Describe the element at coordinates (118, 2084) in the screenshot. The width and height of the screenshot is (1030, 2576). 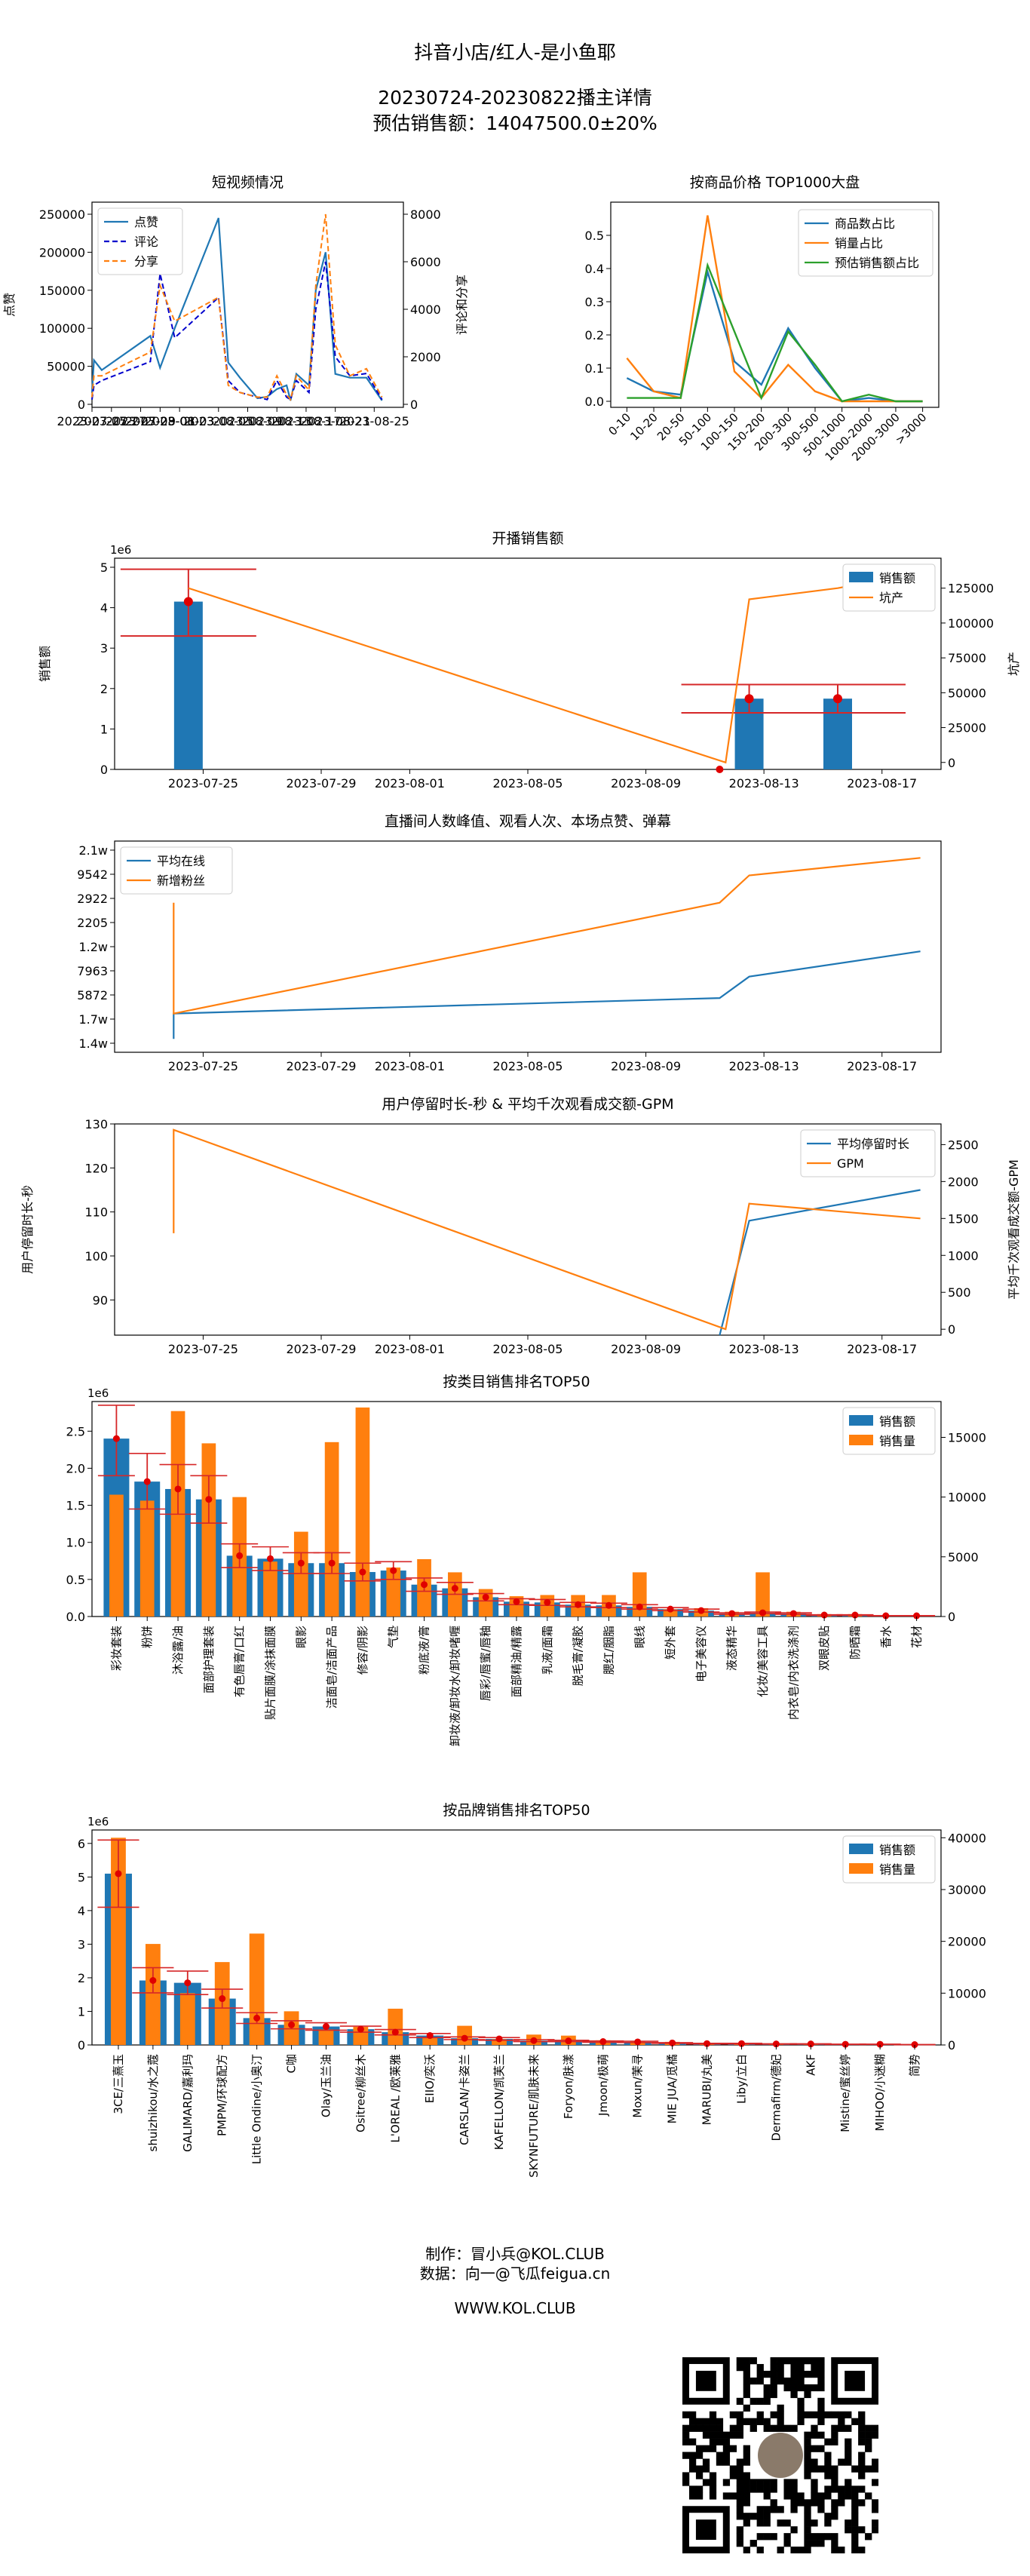
I see `x-tick-label: 3CE/三熹玉` at that location.